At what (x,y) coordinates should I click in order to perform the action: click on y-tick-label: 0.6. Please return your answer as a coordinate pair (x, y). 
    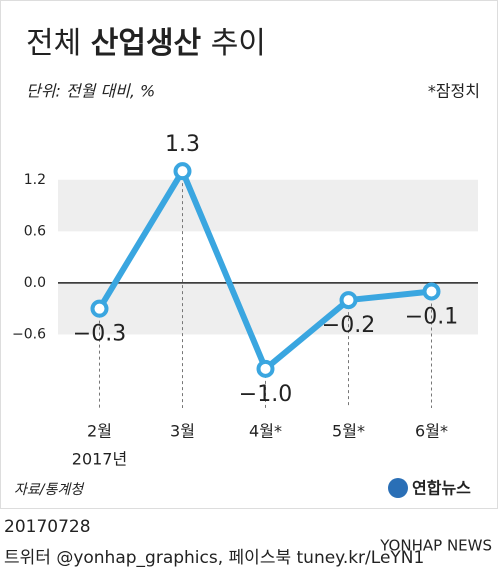
    Looking at the image, I should click on (35, 231).